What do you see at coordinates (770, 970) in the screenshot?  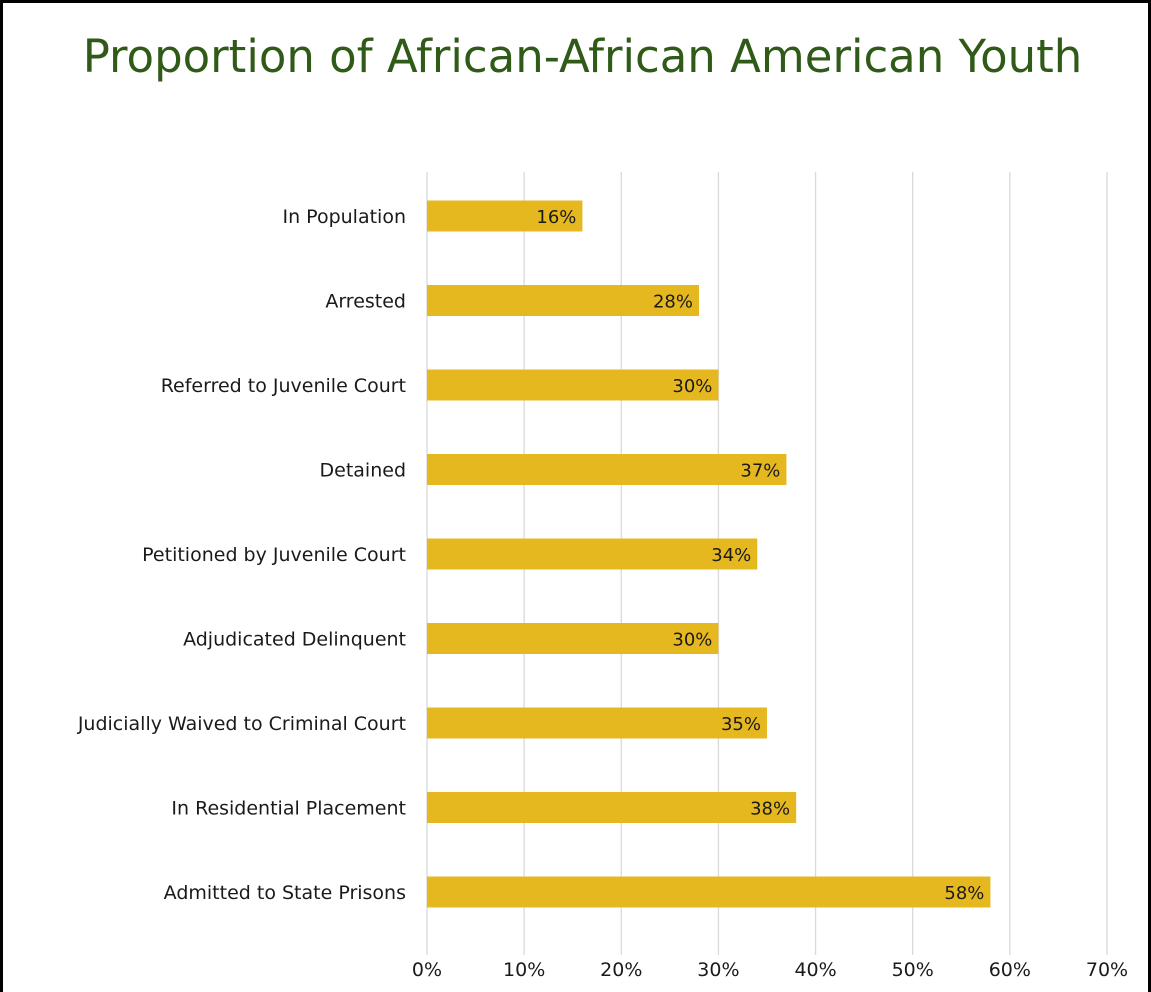 I see `x-axis-tick-labels: 0% 10% 20% 30% 40% 50% 60% 70%` at bounding box center [770, 970].